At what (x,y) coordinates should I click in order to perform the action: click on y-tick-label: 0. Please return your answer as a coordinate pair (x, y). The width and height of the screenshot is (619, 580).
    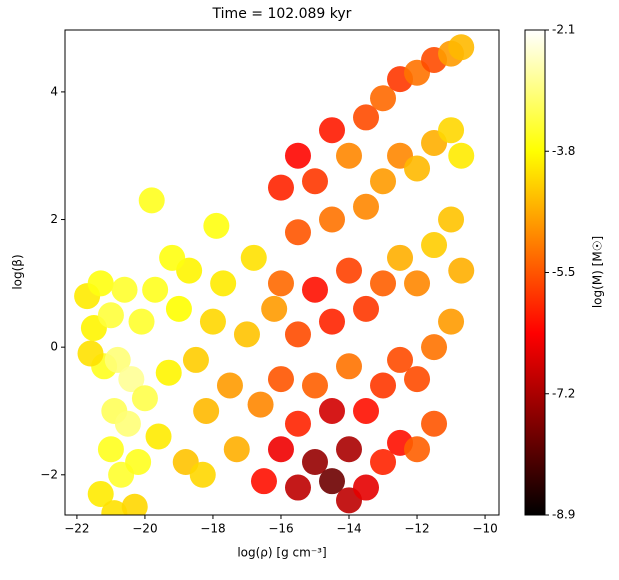
    Looking at the image, I should click on (54, 347).